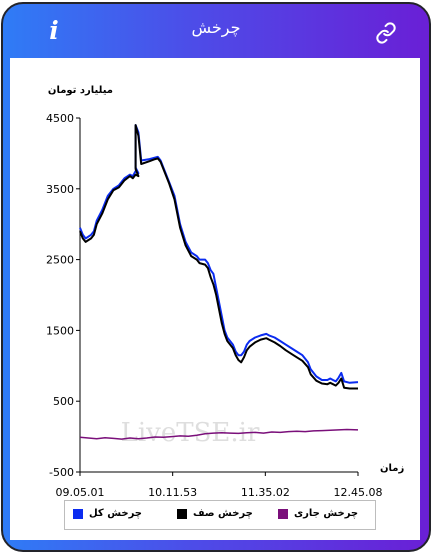  I want to click on legend-label-total: چرخش کل, so click(115, 513).